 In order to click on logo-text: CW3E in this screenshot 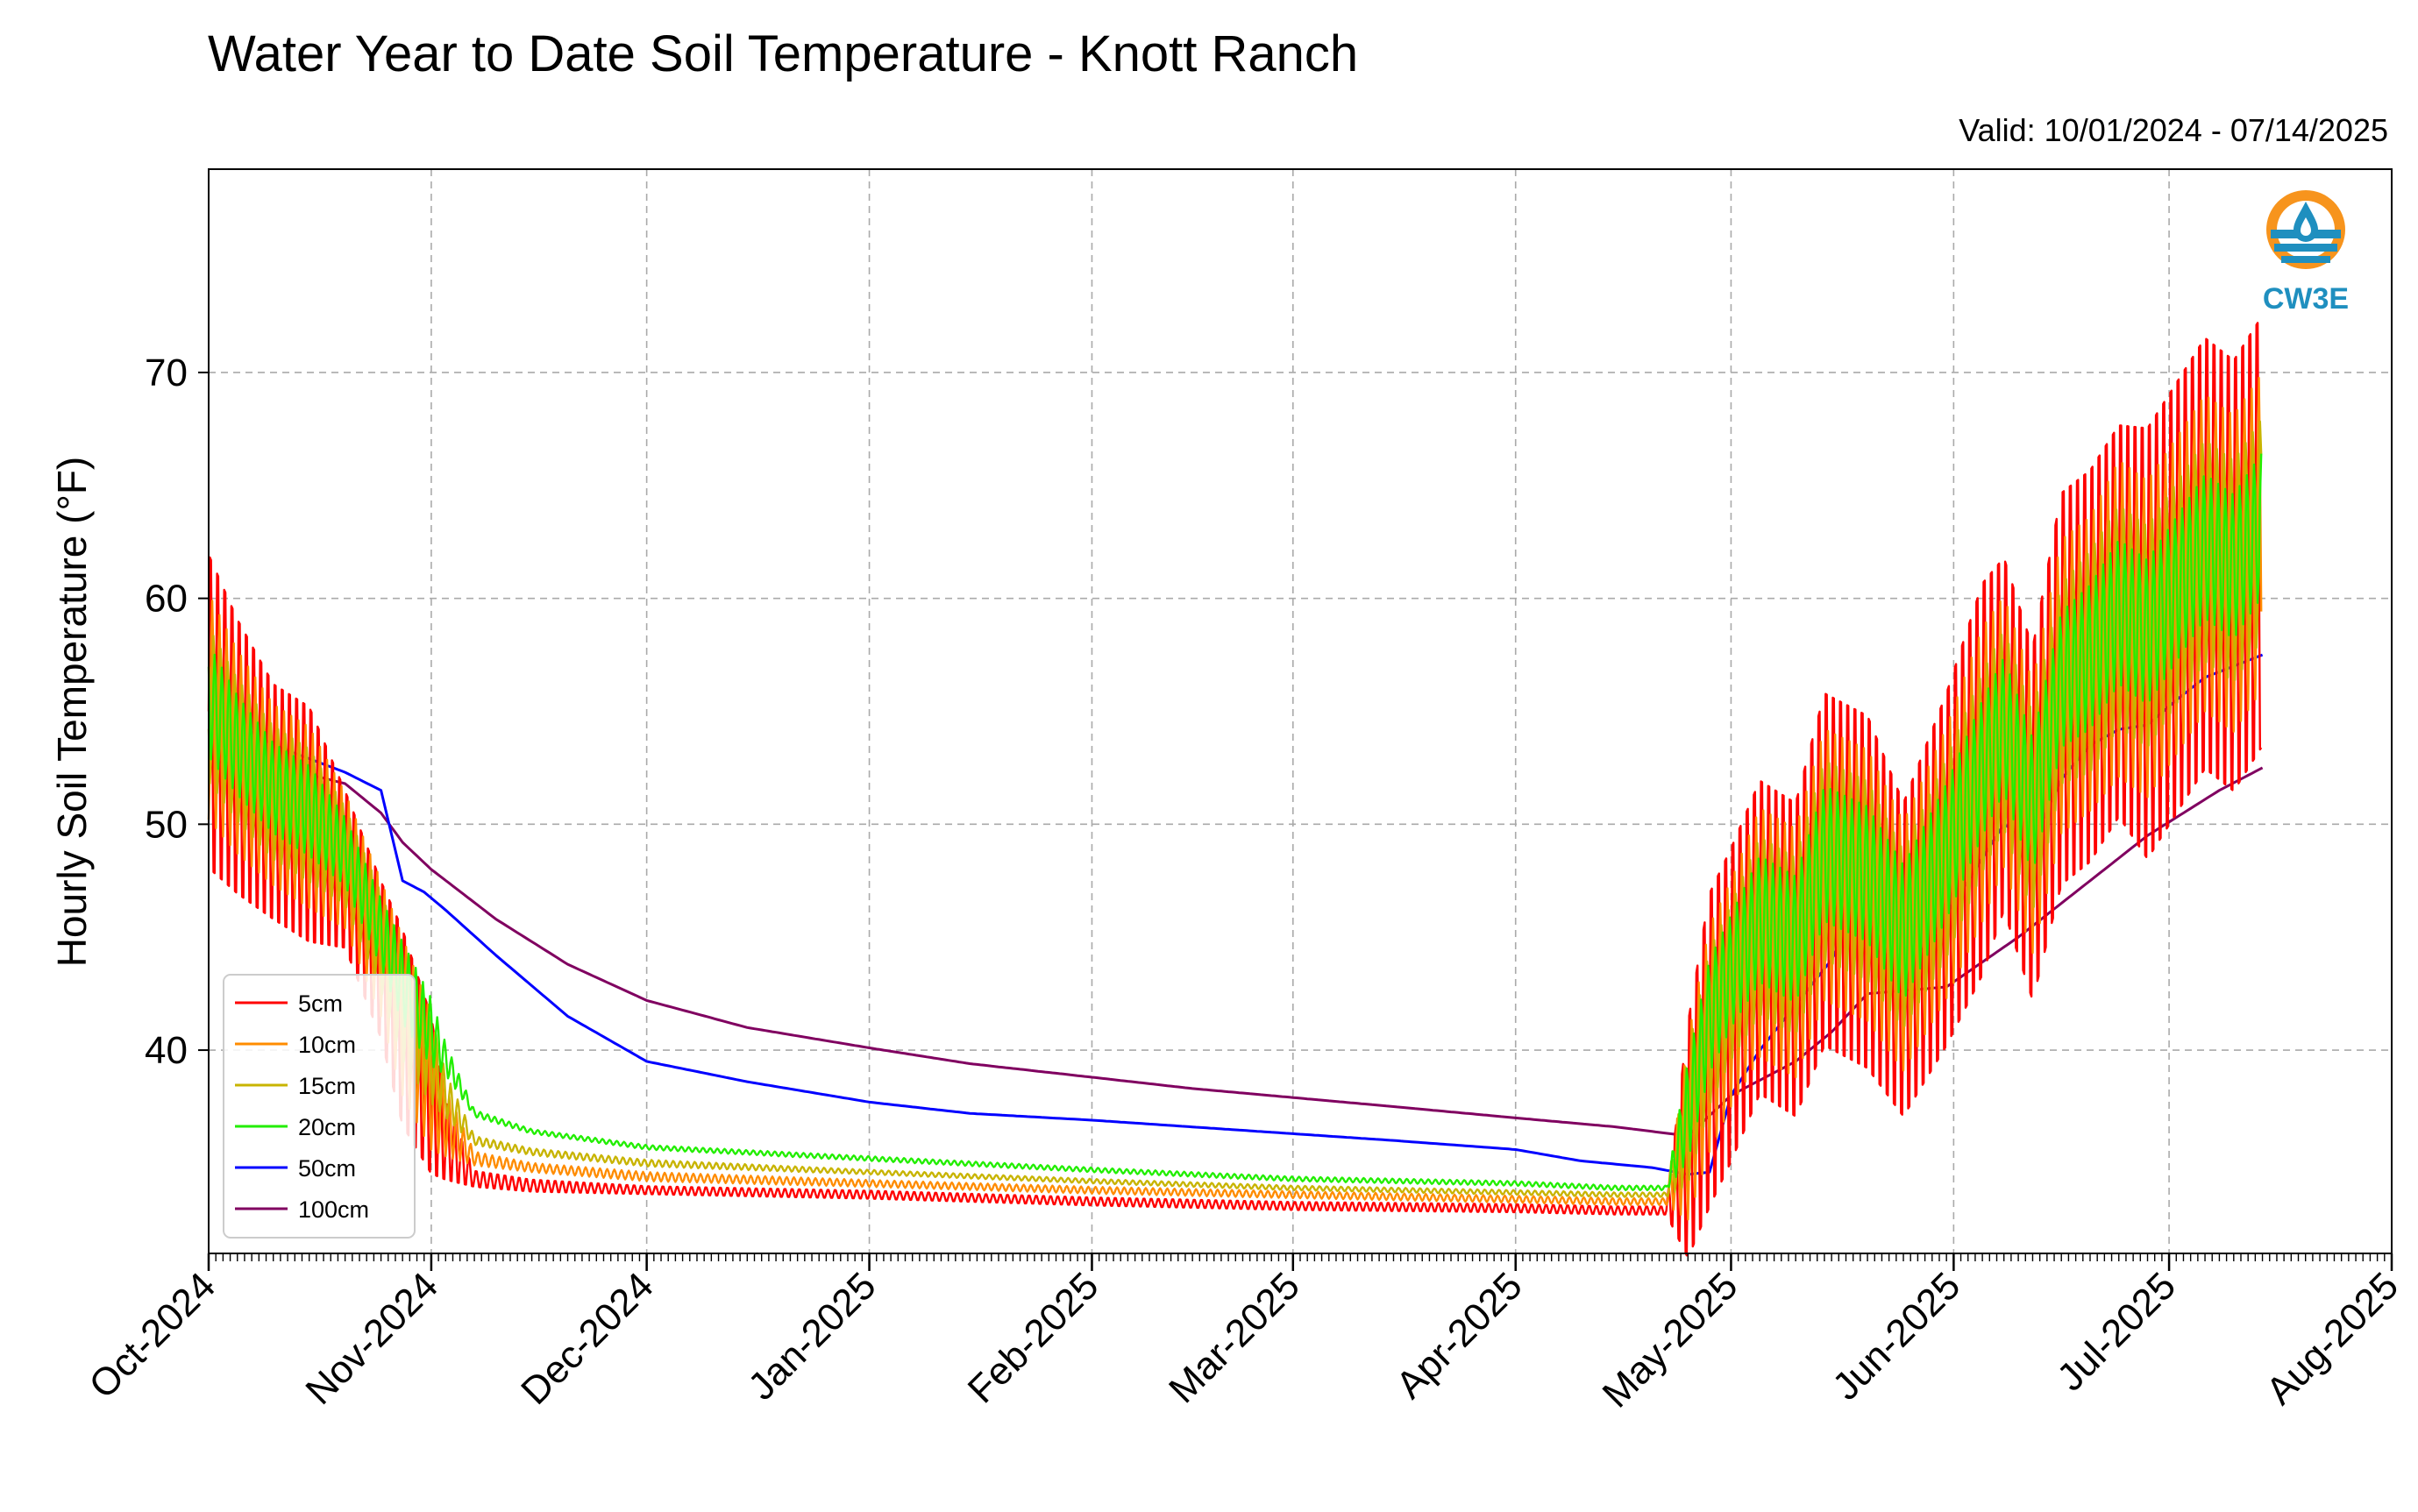, I will do `click(2306, 299)`.